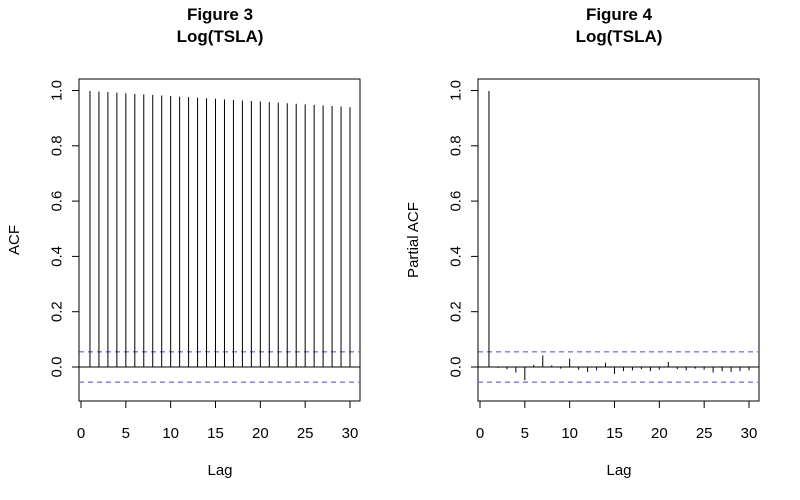 This screenshot has width=800, height=500. What do you see at coordinates (215, 433) in the screenshot?
I see `acf-x-tick-label-15: 15` at bounding box center [215, 433].